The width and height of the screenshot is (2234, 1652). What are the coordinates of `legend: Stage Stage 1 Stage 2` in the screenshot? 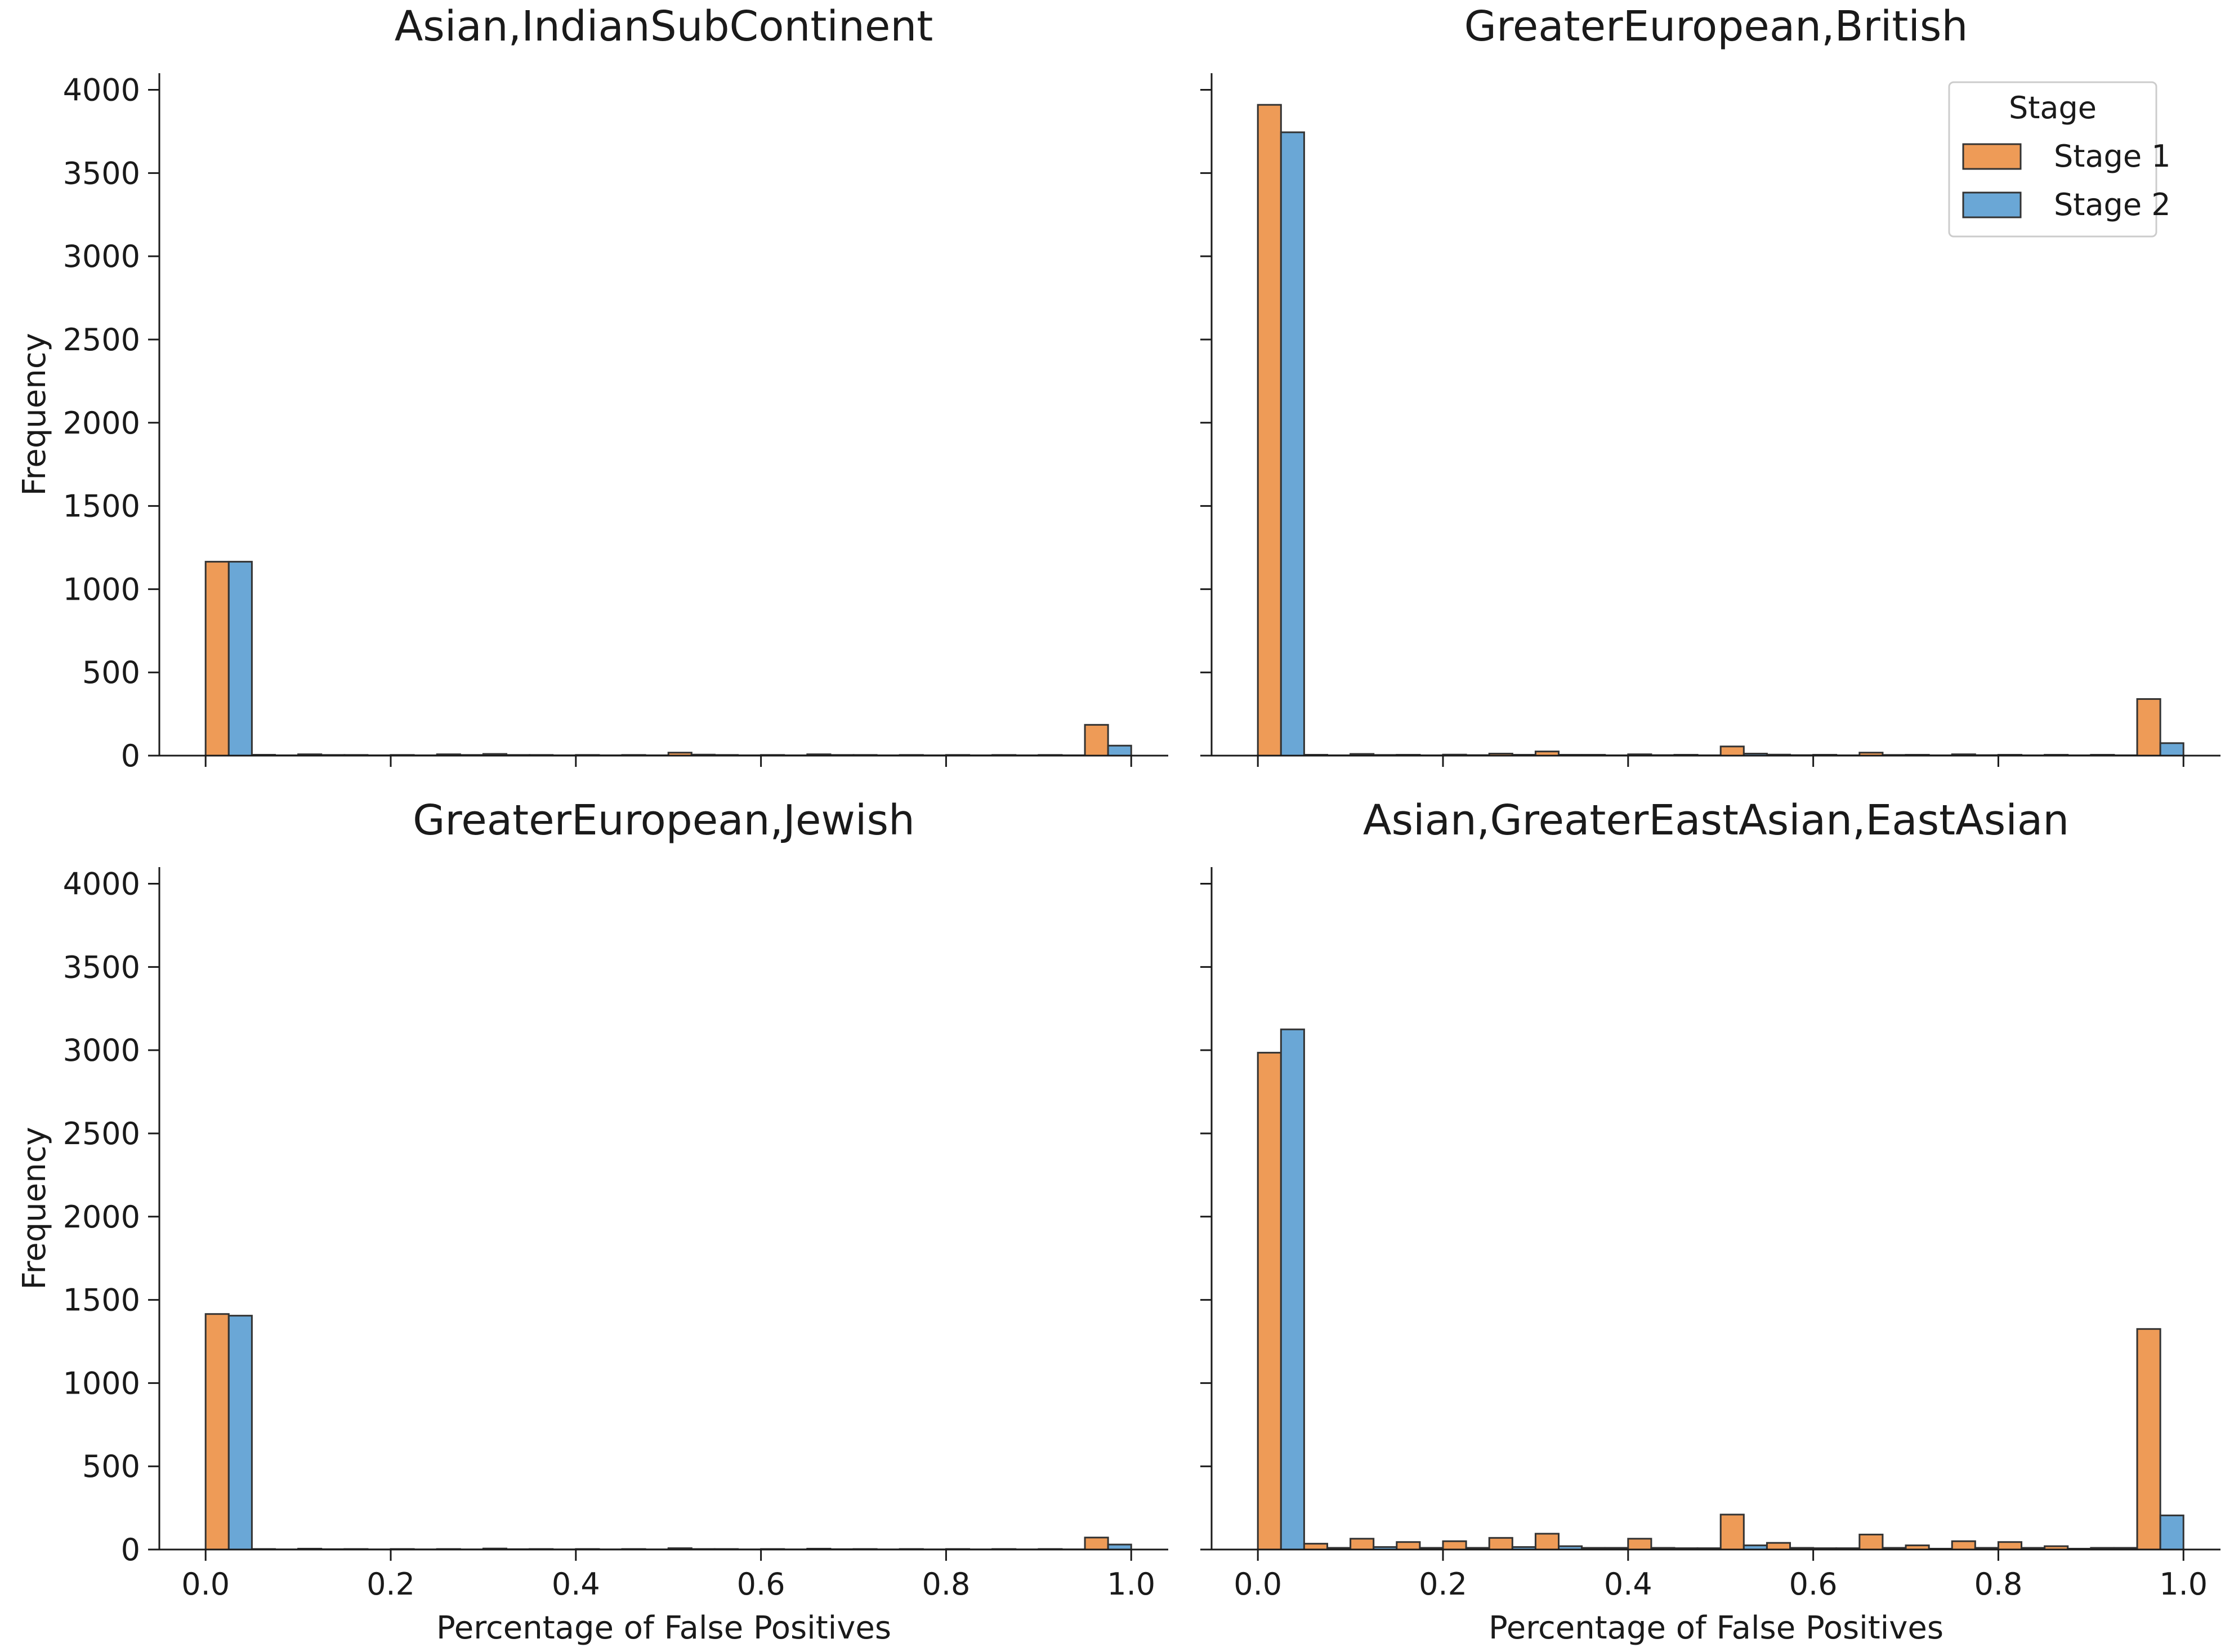 It's located at (2059, 160).